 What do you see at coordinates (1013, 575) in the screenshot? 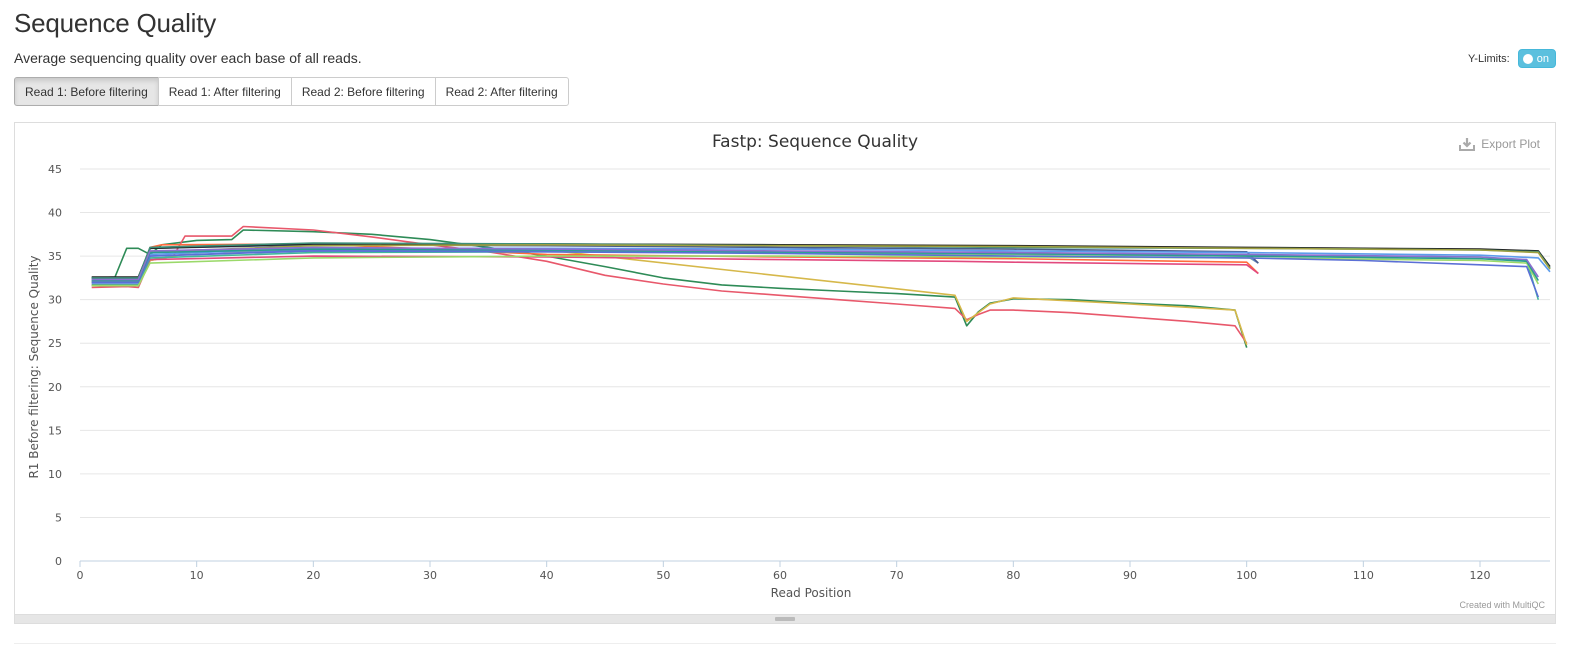
I see `x-tick-label: 80` at bounding box center [1013, 575].